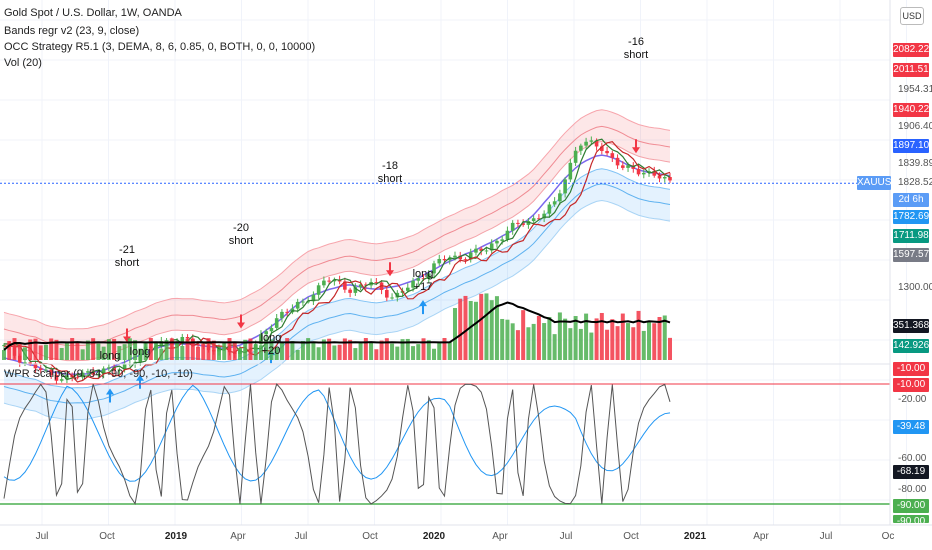  Describe the element at coordinates (915, 89) in the screenshot. I see `price-label: 1954.31` at that location.